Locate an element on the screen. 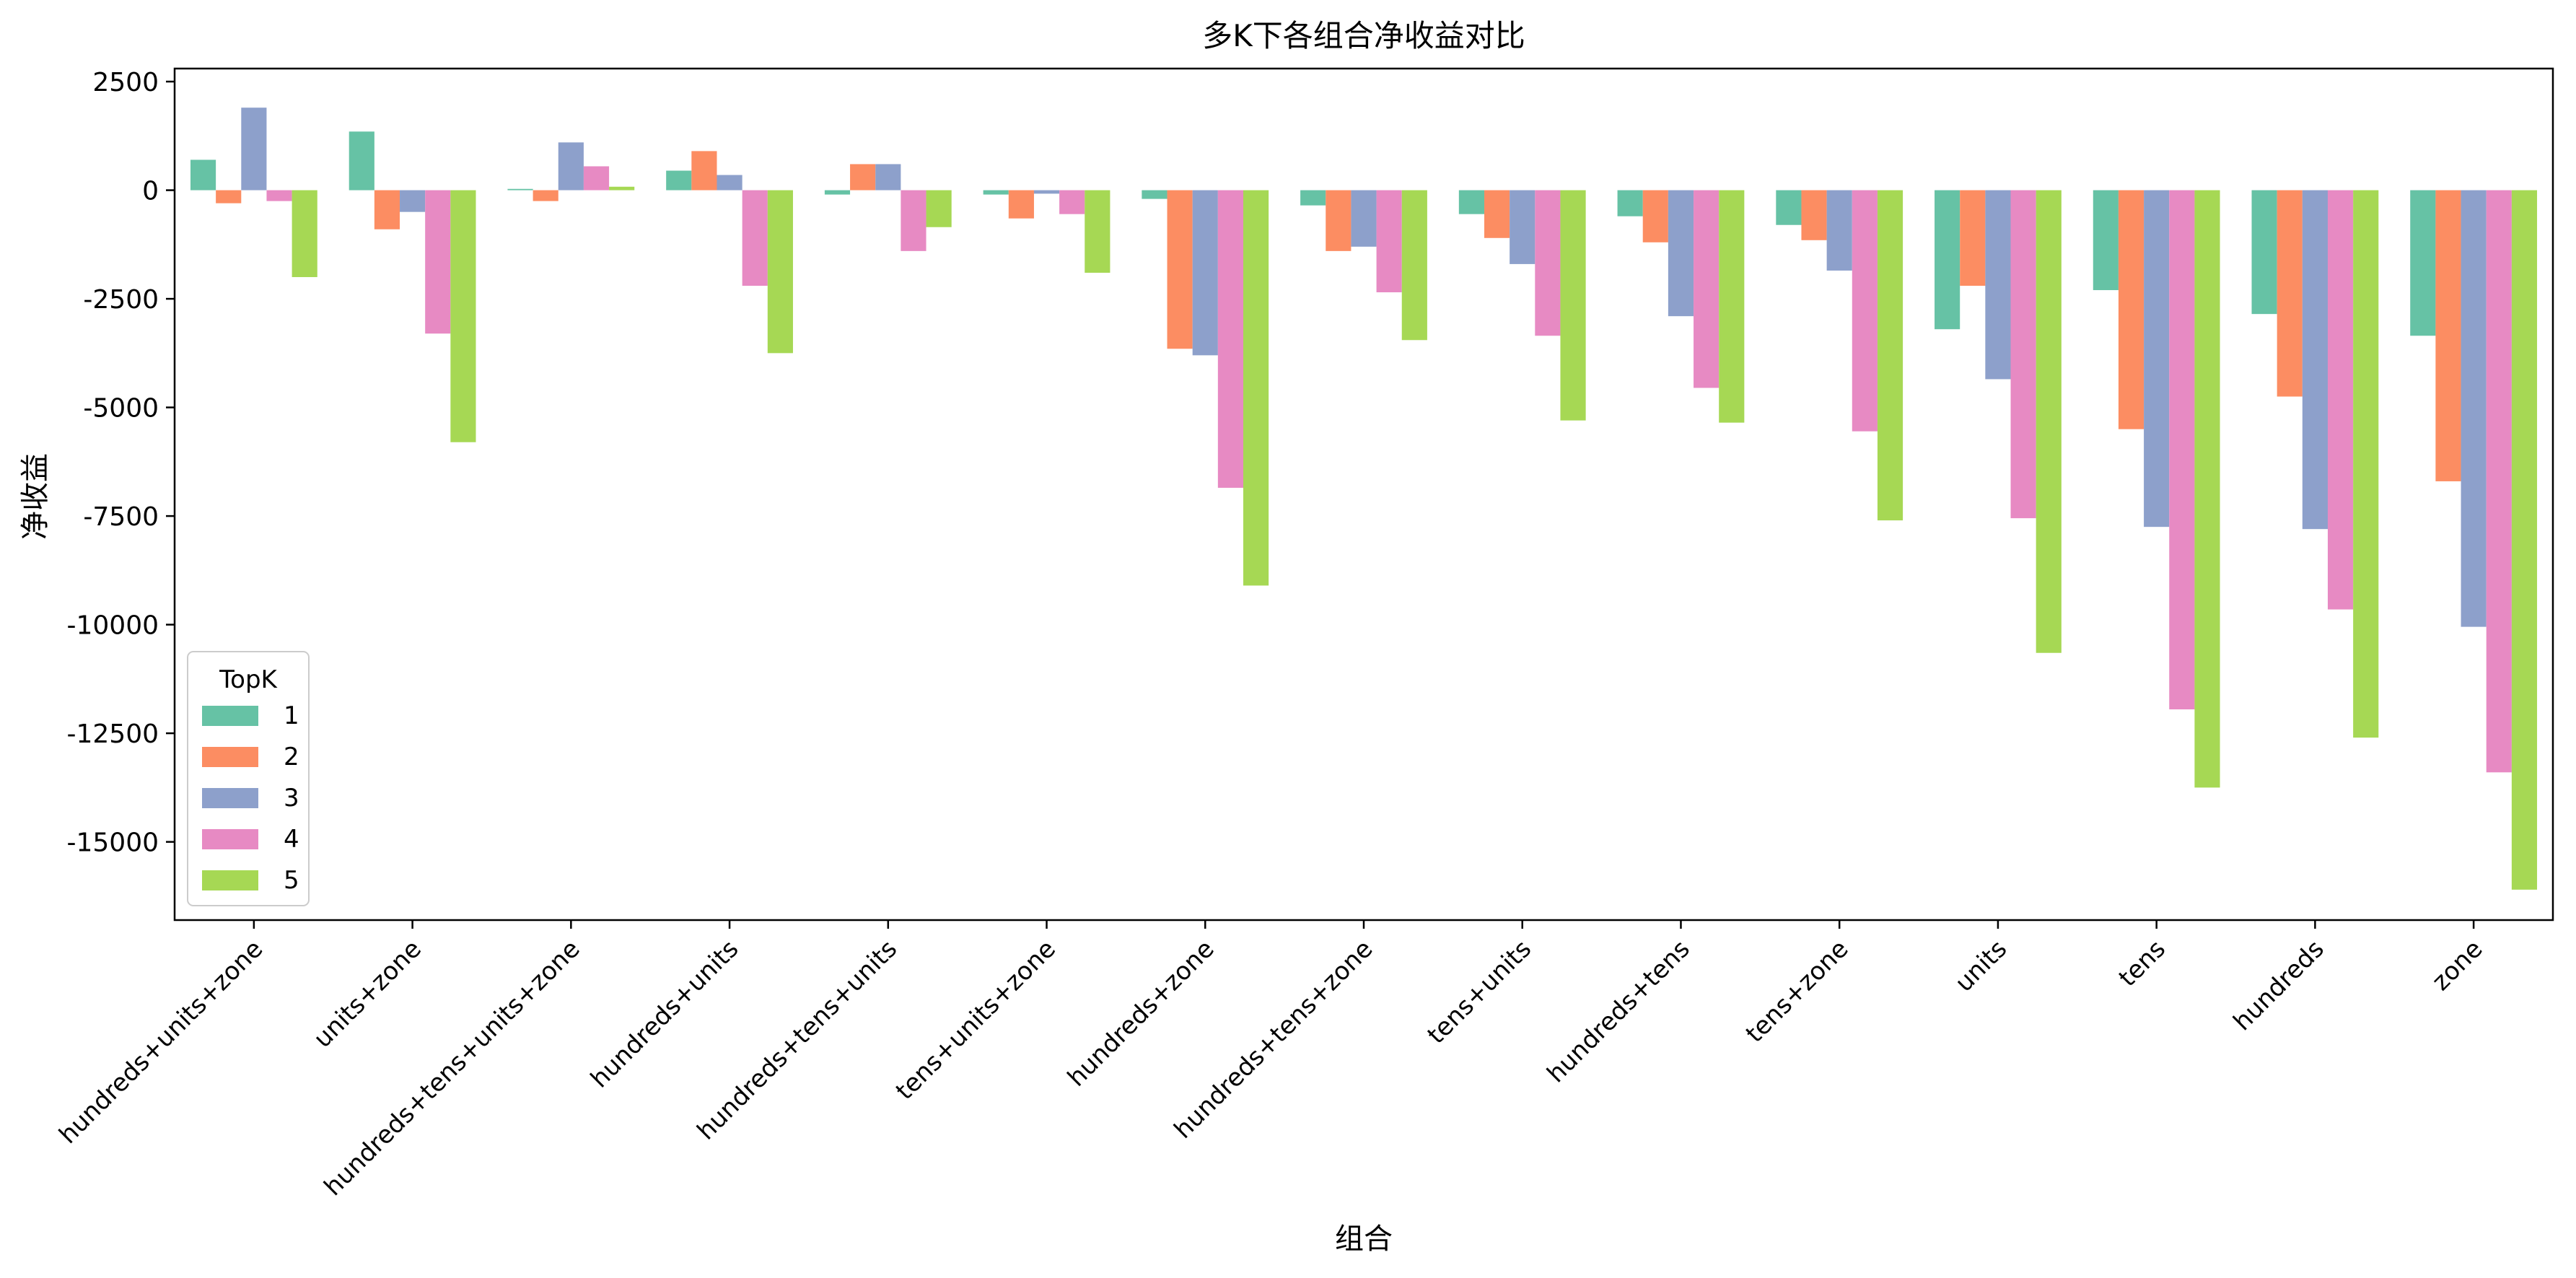 The width and height of the screenshot is (2576, 1278). y-axis-label: 净收益 is located at coordinates (35, 496).